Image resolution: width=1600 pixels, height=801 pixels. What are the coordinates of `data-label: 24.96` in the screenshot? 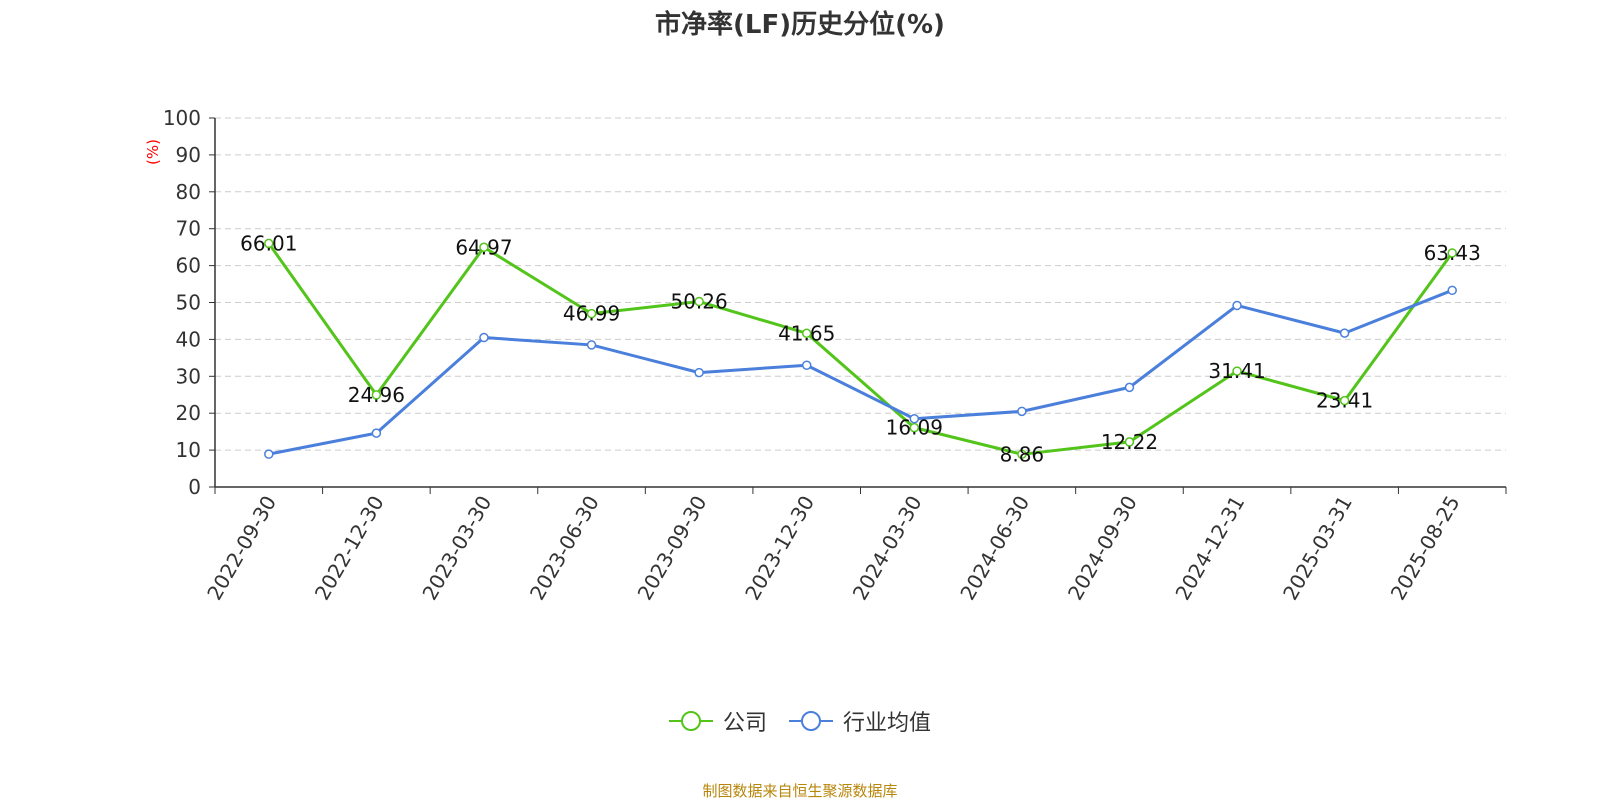 It's located at (376, 395).